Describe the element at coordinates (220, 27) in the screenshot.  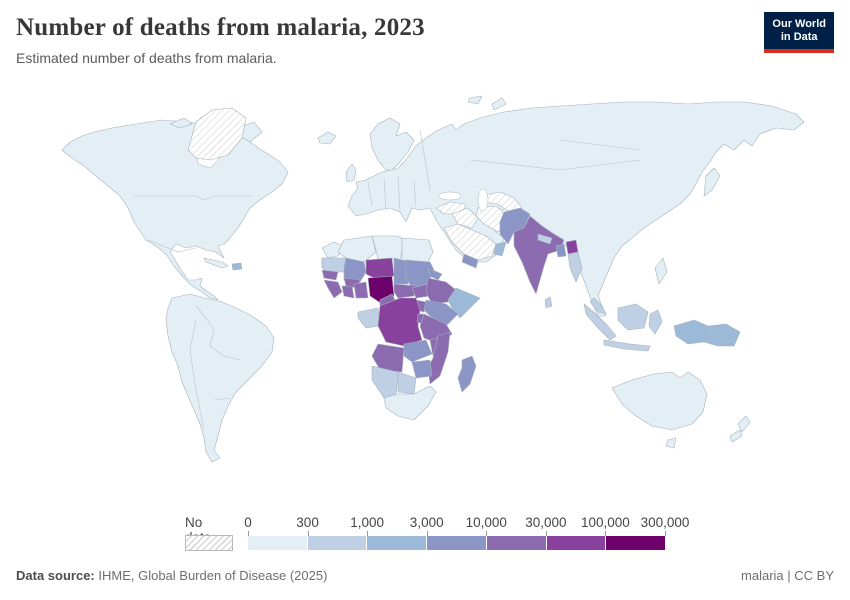
I see `page-title: Number of deaths from malaria, 2023` at that location.